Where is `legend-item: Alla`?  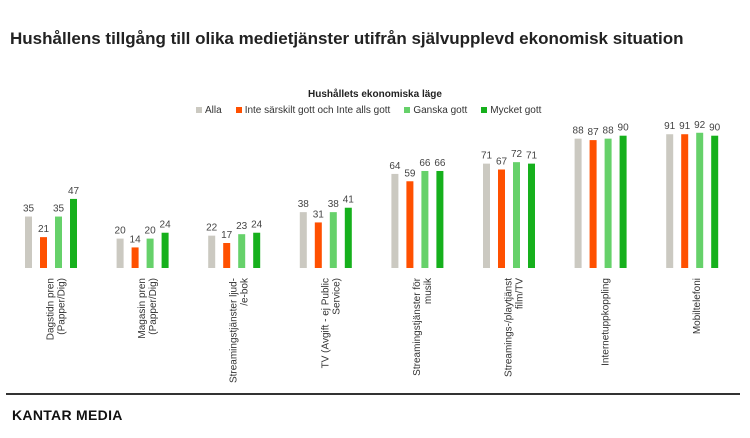 legend-item: Alla is located at coordinates (209, 110).